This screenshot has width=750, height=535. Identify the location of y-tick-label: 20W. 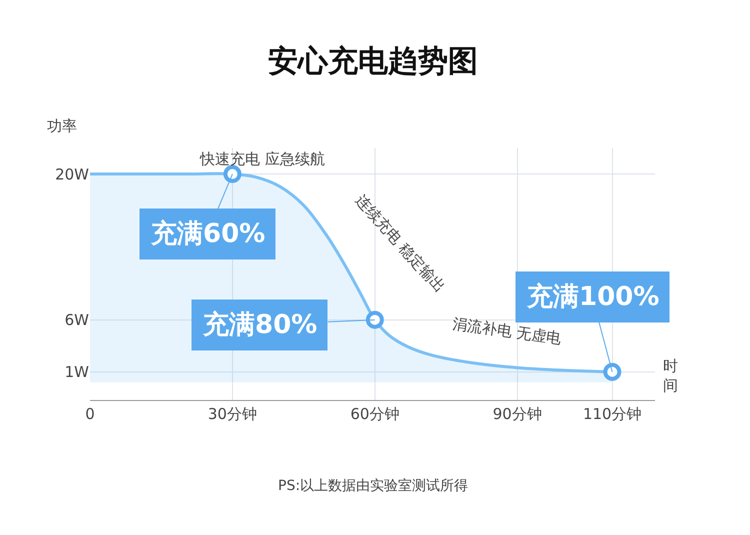
(72, 174).